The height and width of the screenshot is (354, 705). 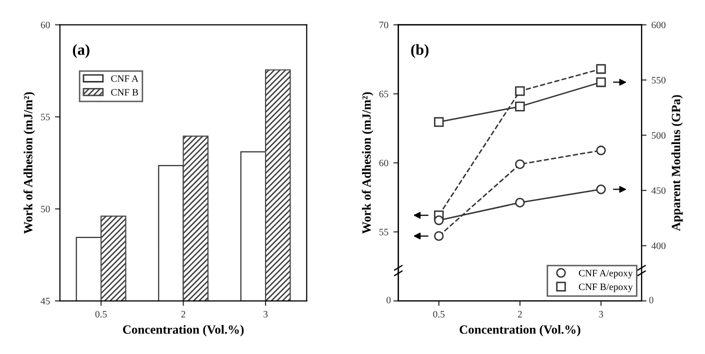 I want to click on legend-label: CNF A, so click(x=124, y=78).